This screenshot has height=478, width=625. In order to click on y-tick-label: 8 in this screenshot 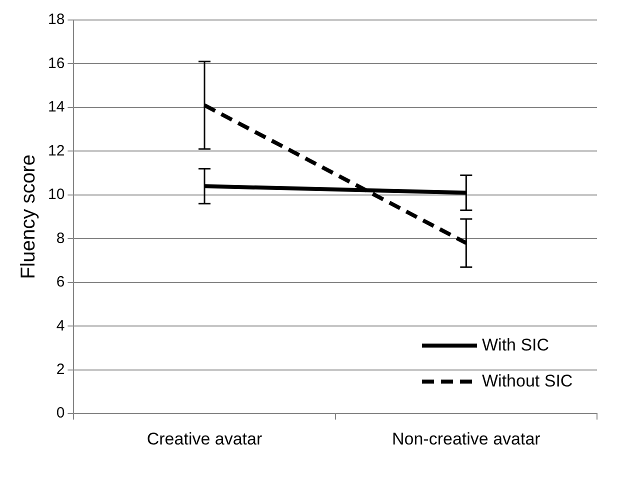, I will do `click(60, 238)`.